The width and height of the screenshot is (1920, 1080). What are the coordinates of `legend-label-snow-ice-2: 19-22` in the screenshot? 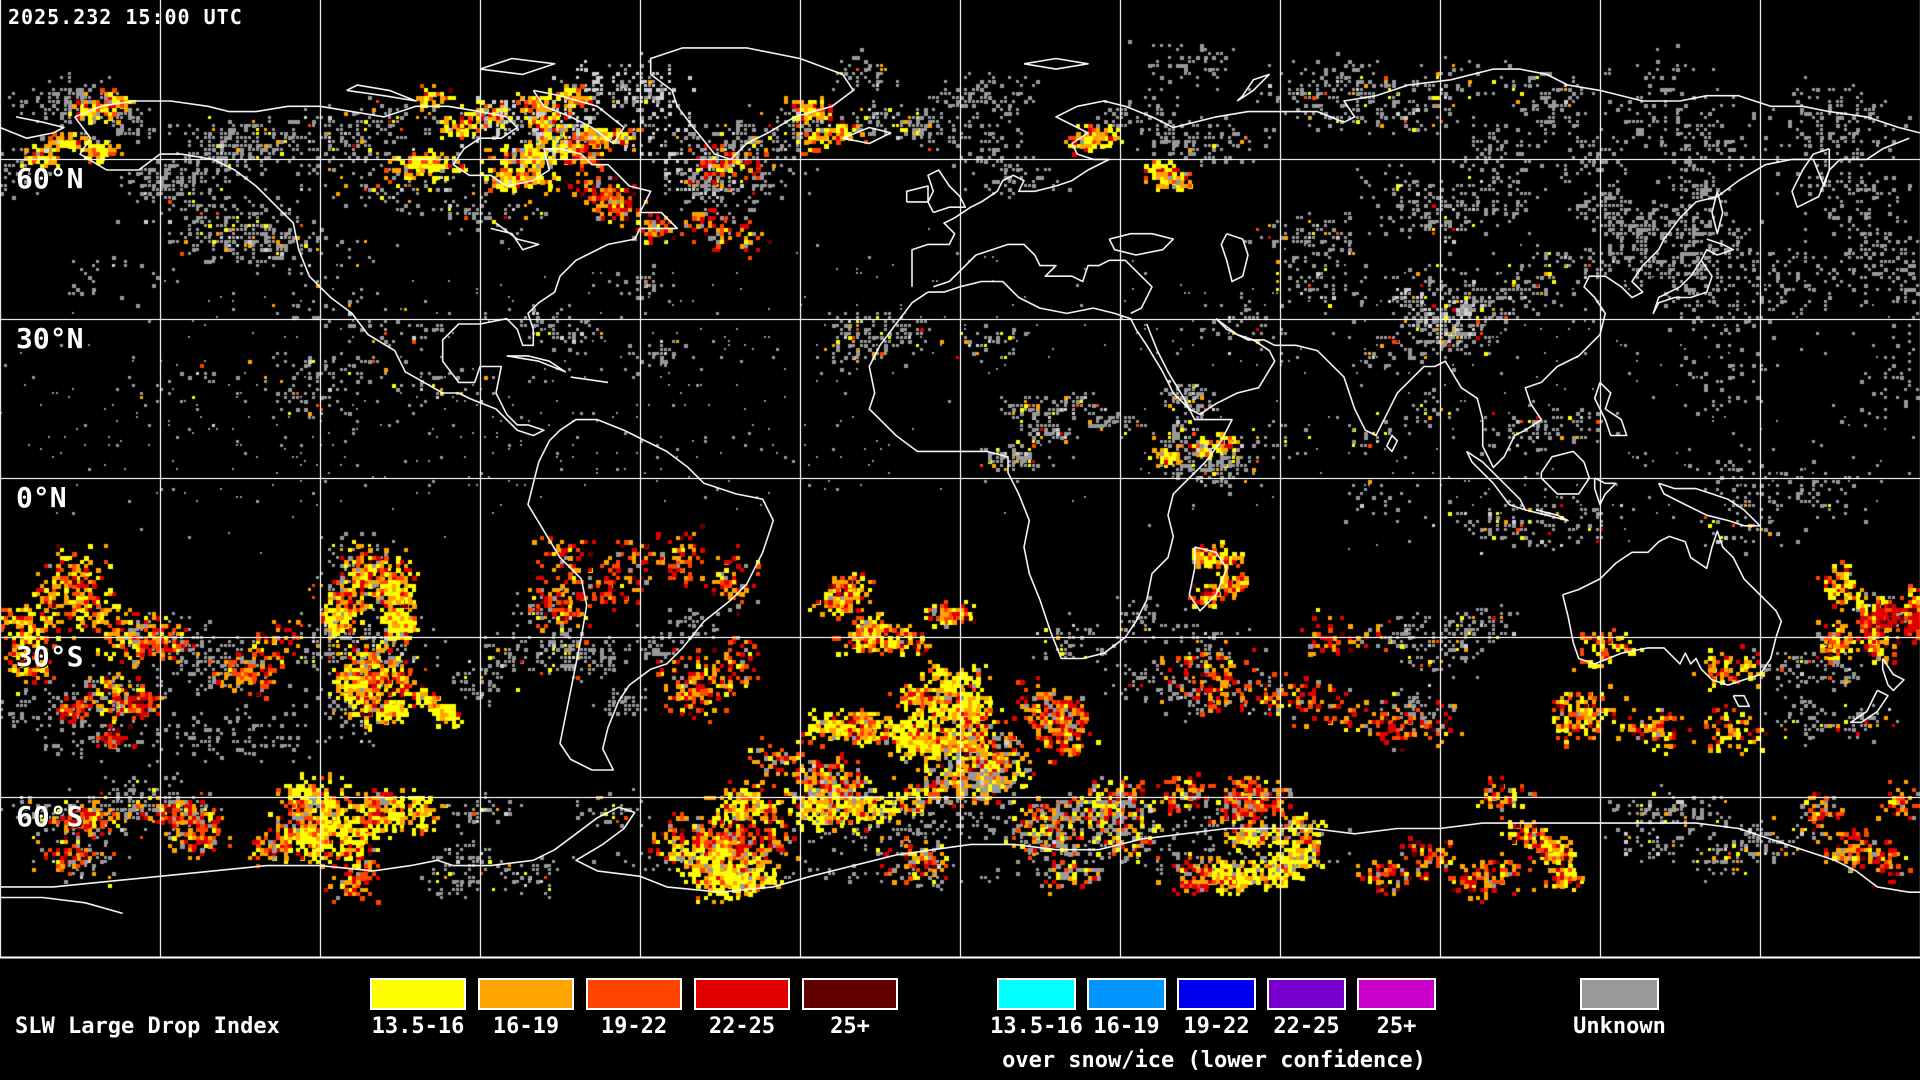 It's located at (1216, 1026).